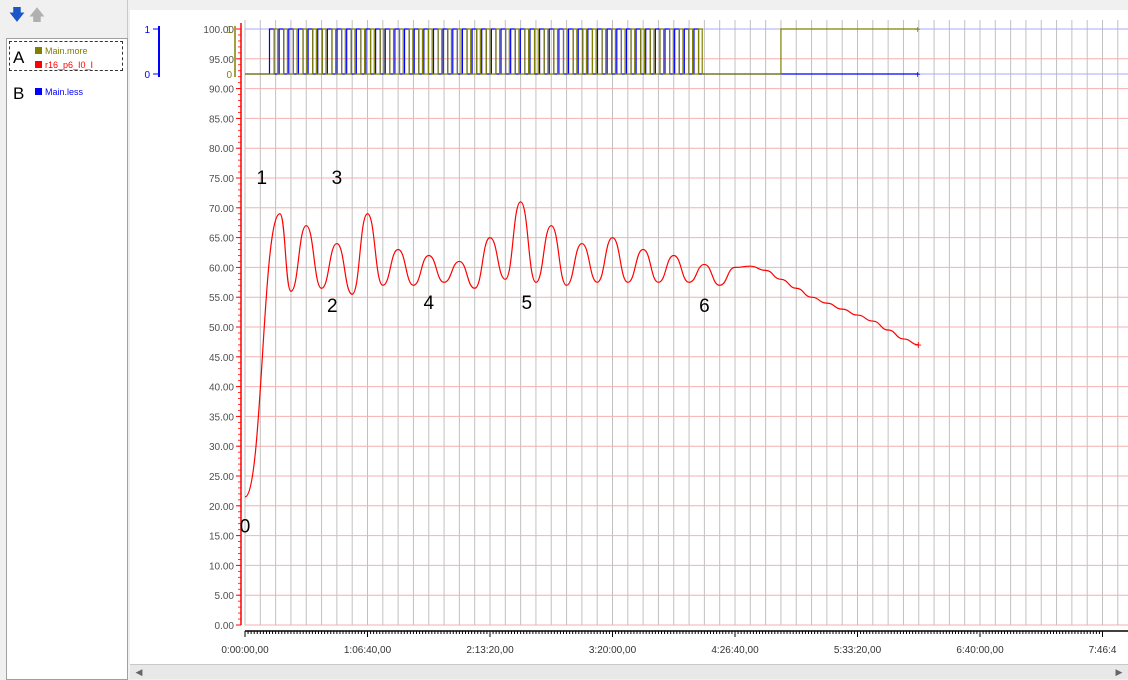  I want to click on annotation-label: 6, so click(704, 306).